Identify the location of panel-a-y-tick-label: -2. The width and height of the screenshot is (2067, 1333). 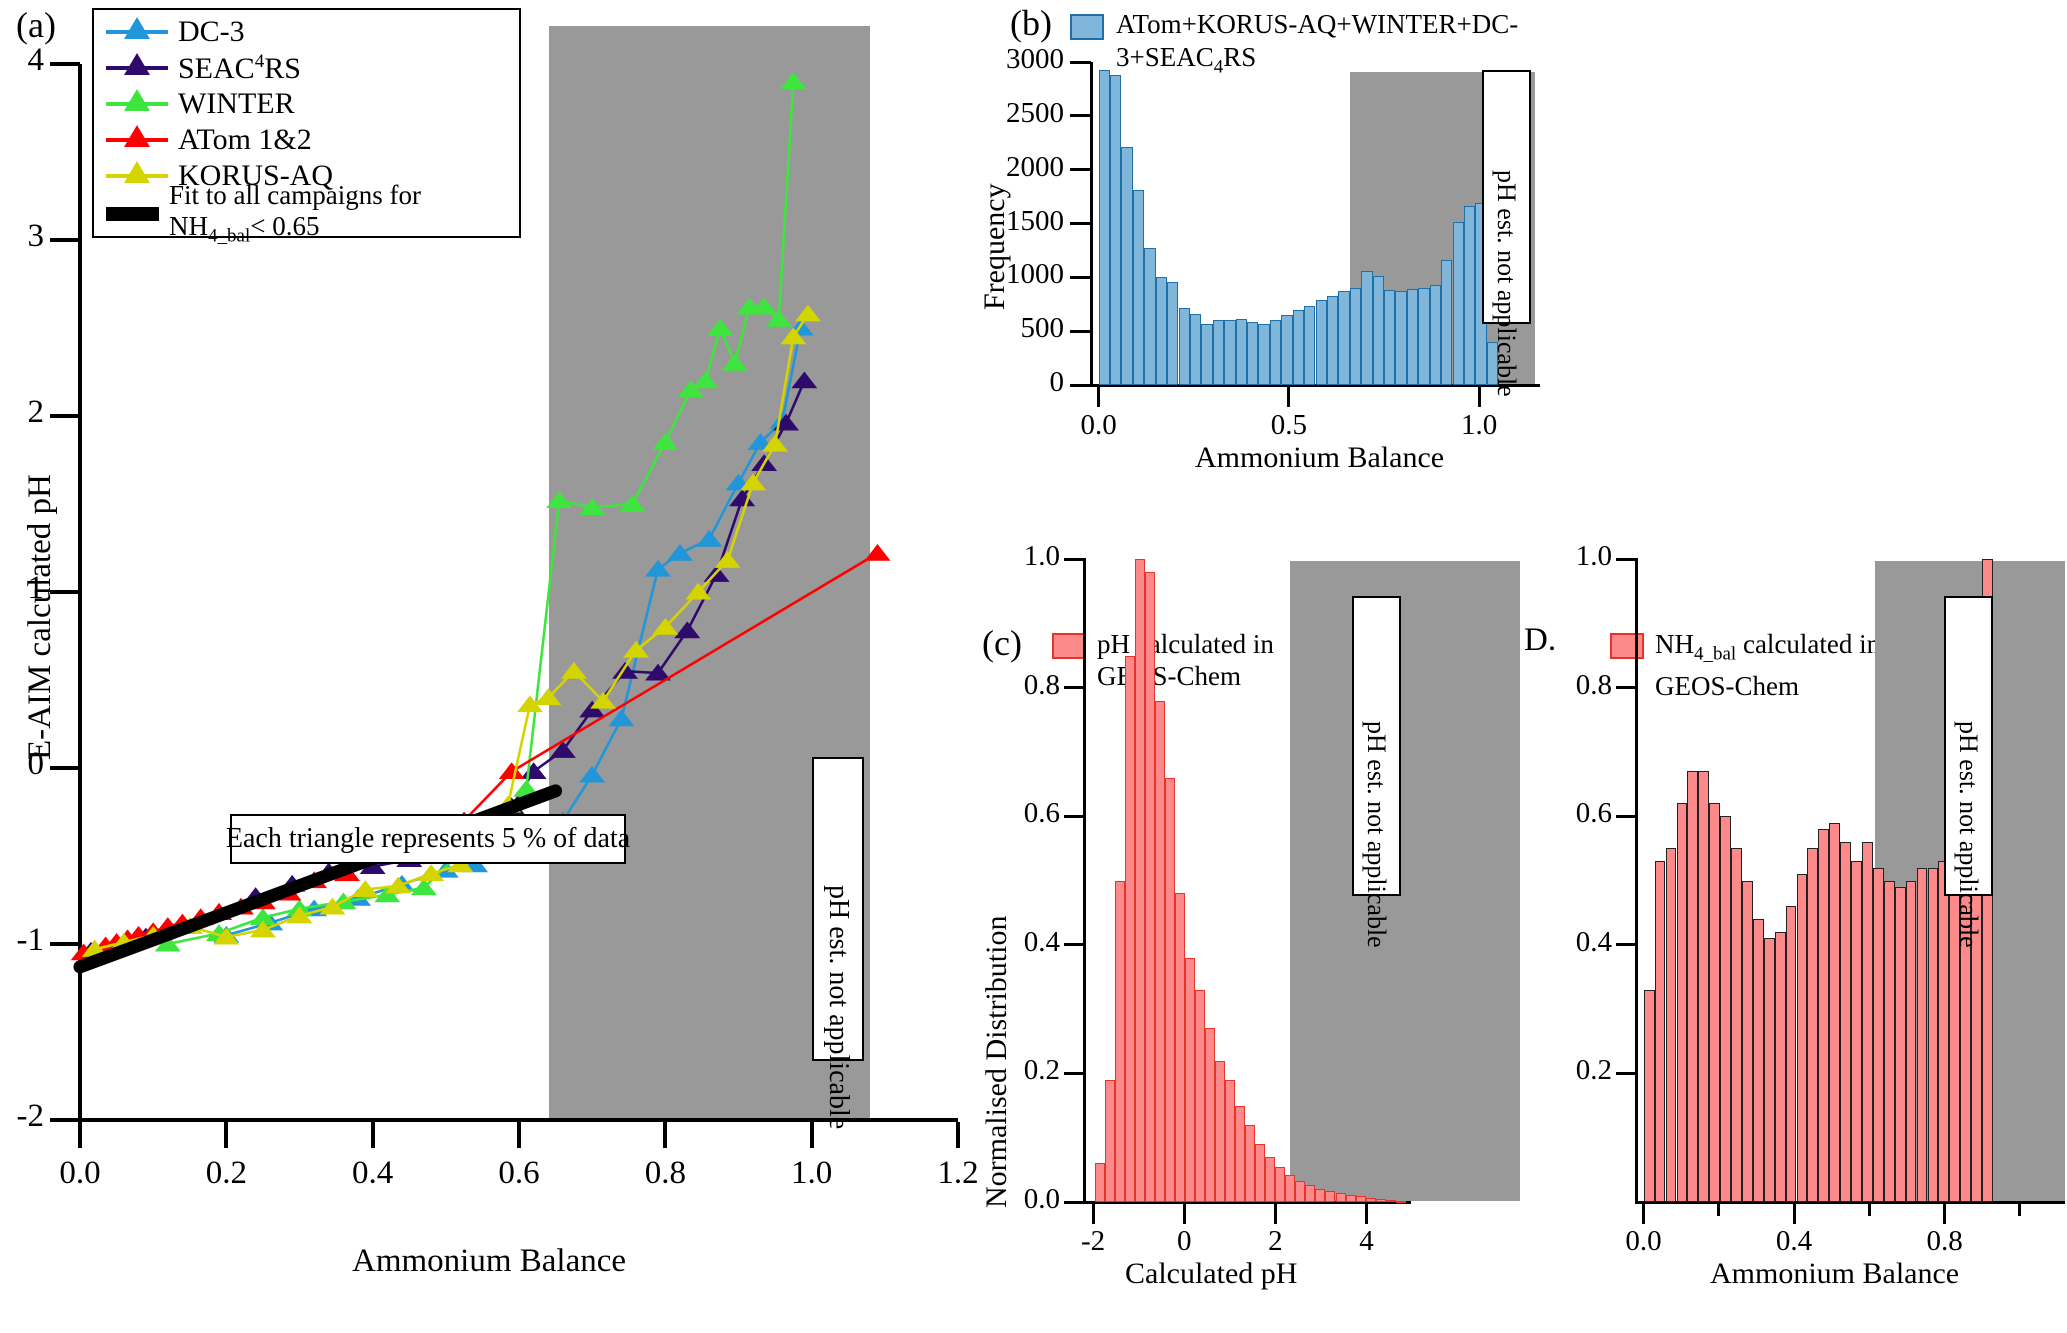
(30, 1116).